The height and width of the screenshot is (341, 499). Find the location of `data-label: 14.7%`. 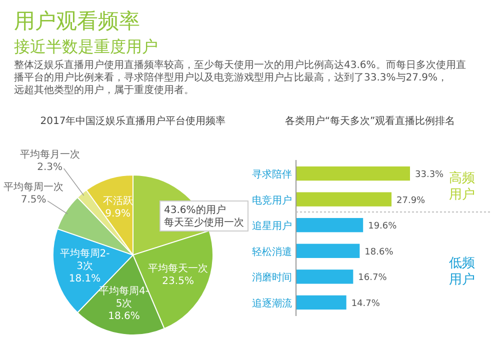

data-label: 14.7% is located at coordinates (365, 303).